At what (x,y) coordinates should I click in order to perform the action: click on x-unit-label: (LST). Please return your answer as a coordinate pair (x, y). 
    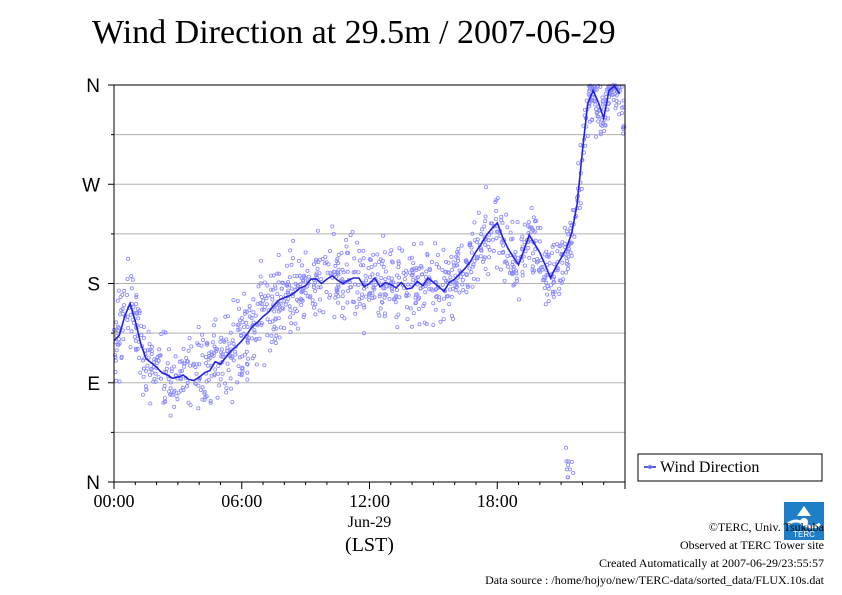
    Looking at the image, I should click on (369, 545).